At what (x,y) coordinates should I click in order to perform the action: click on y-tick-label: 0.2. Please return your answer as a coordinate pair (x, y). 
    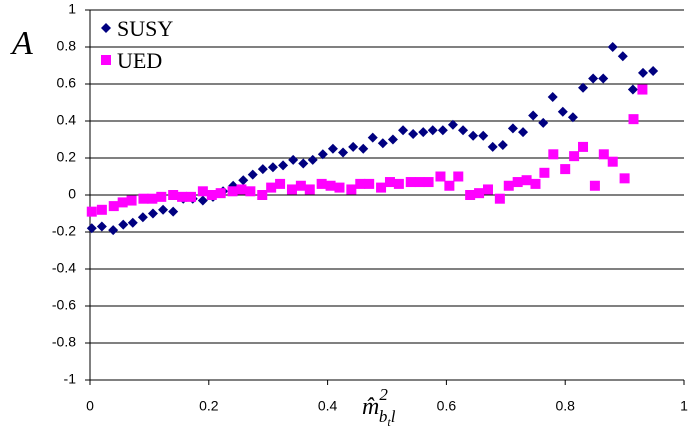
    Looking at the image, I should click on (67, 157).